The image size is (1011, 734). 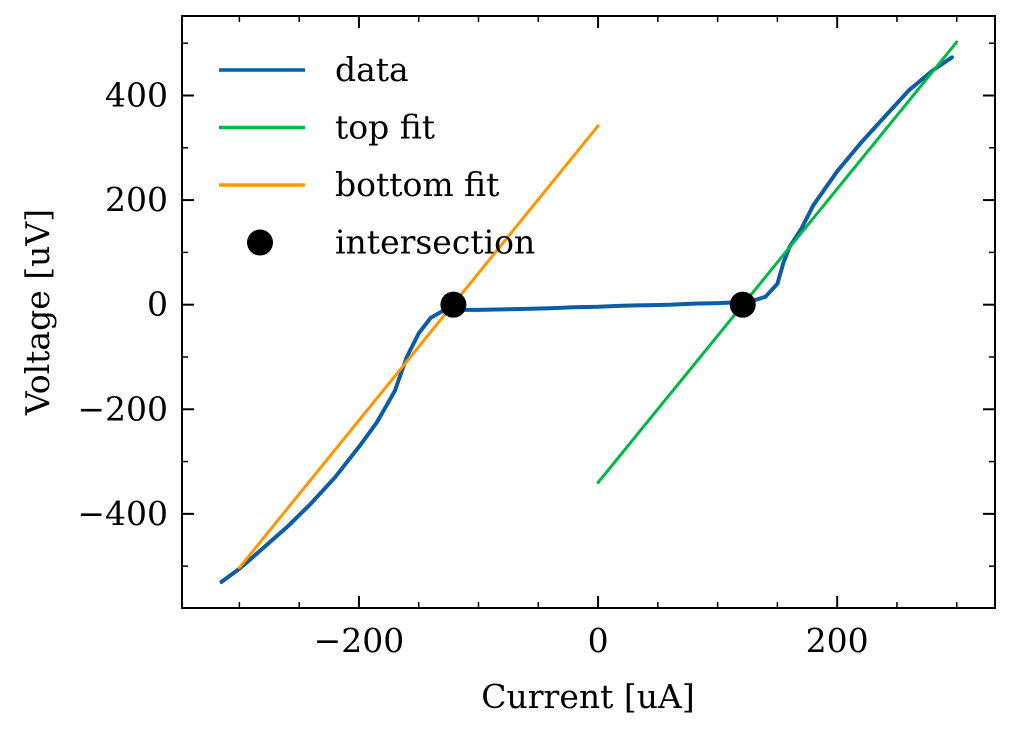 I want to click on legend-label-data: data, so click(x=372, y=69).